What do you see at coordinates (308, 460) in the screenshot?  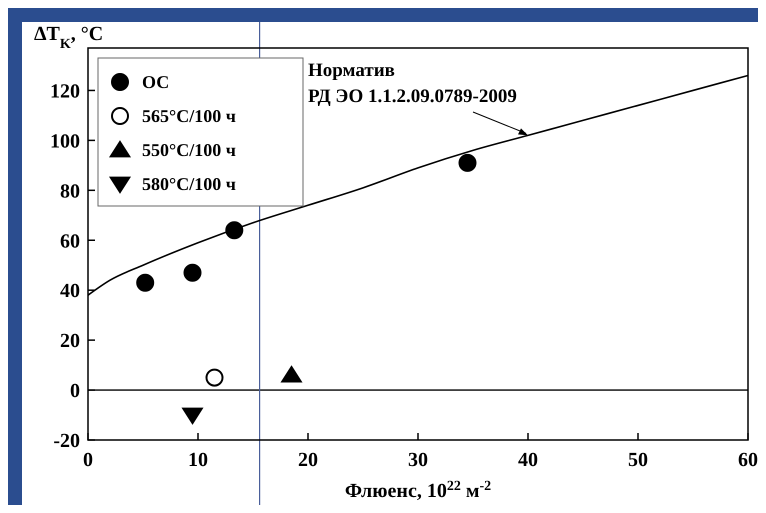 I see `x-tick-label: 20` at bounding box center [308, 460].